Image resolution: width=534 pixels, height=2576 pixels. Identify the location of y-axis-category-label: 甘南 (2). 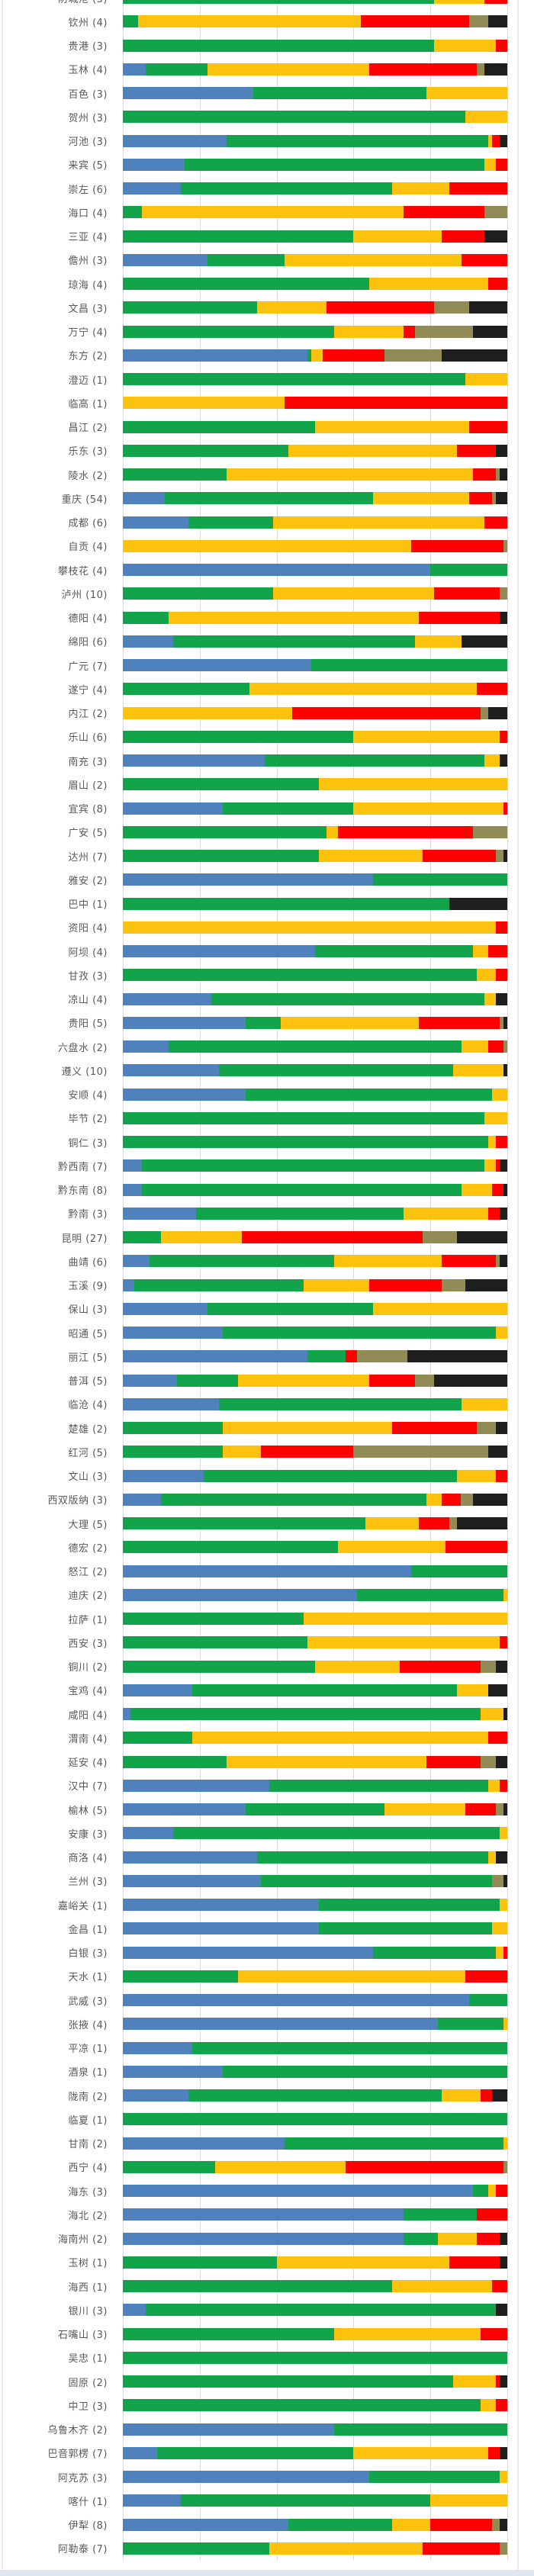
(88, 2145).